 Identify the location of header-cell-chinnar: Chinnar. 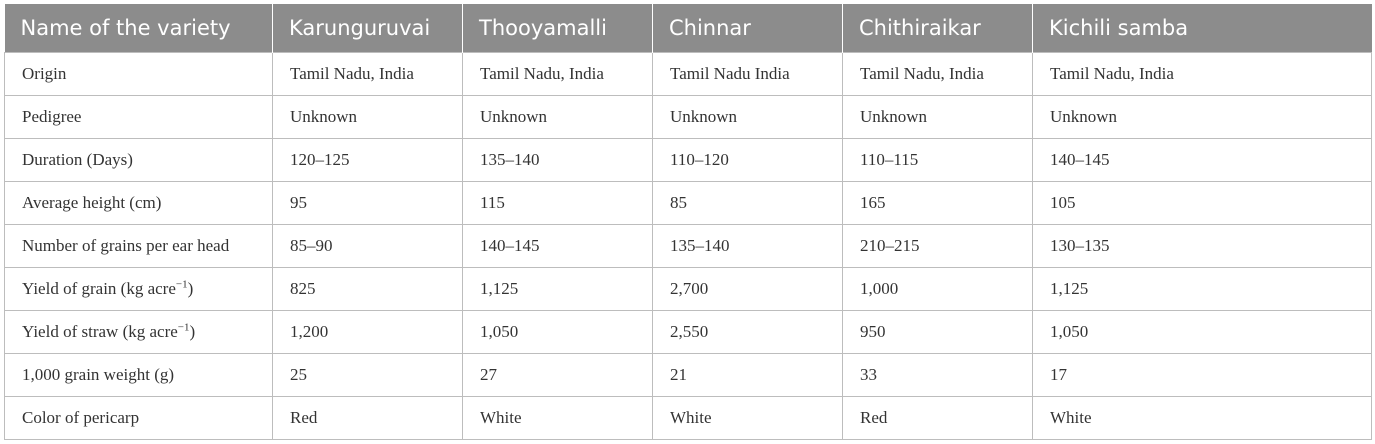
(747, 28).